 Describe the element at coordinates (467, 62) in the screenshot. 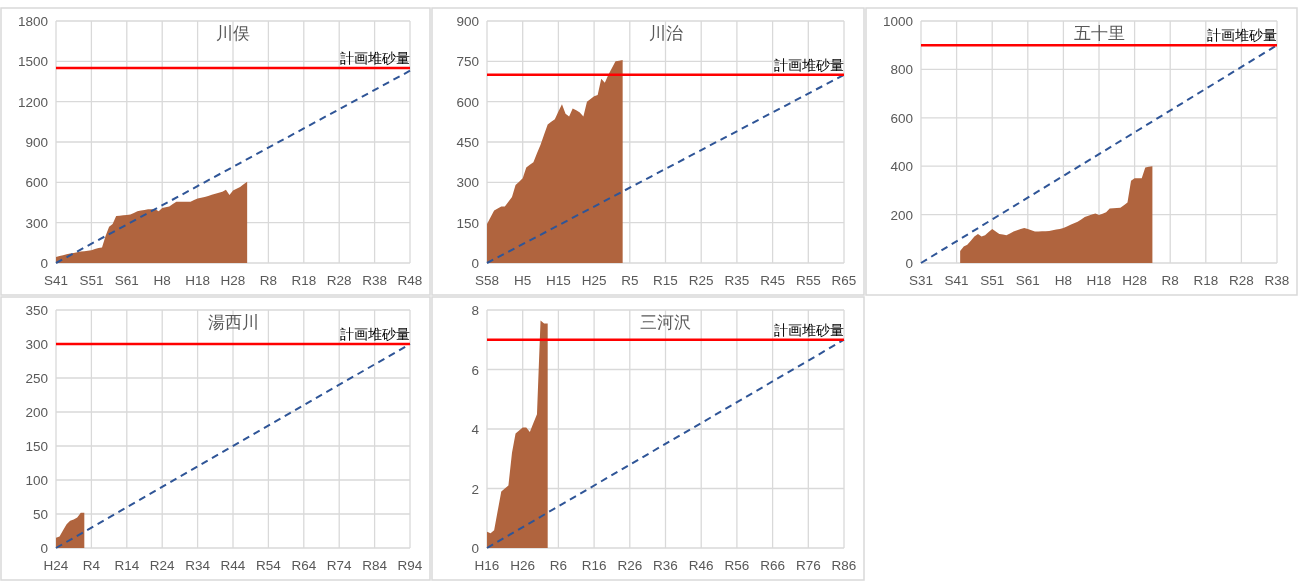

I see `y-tick-label: 750` at that location.